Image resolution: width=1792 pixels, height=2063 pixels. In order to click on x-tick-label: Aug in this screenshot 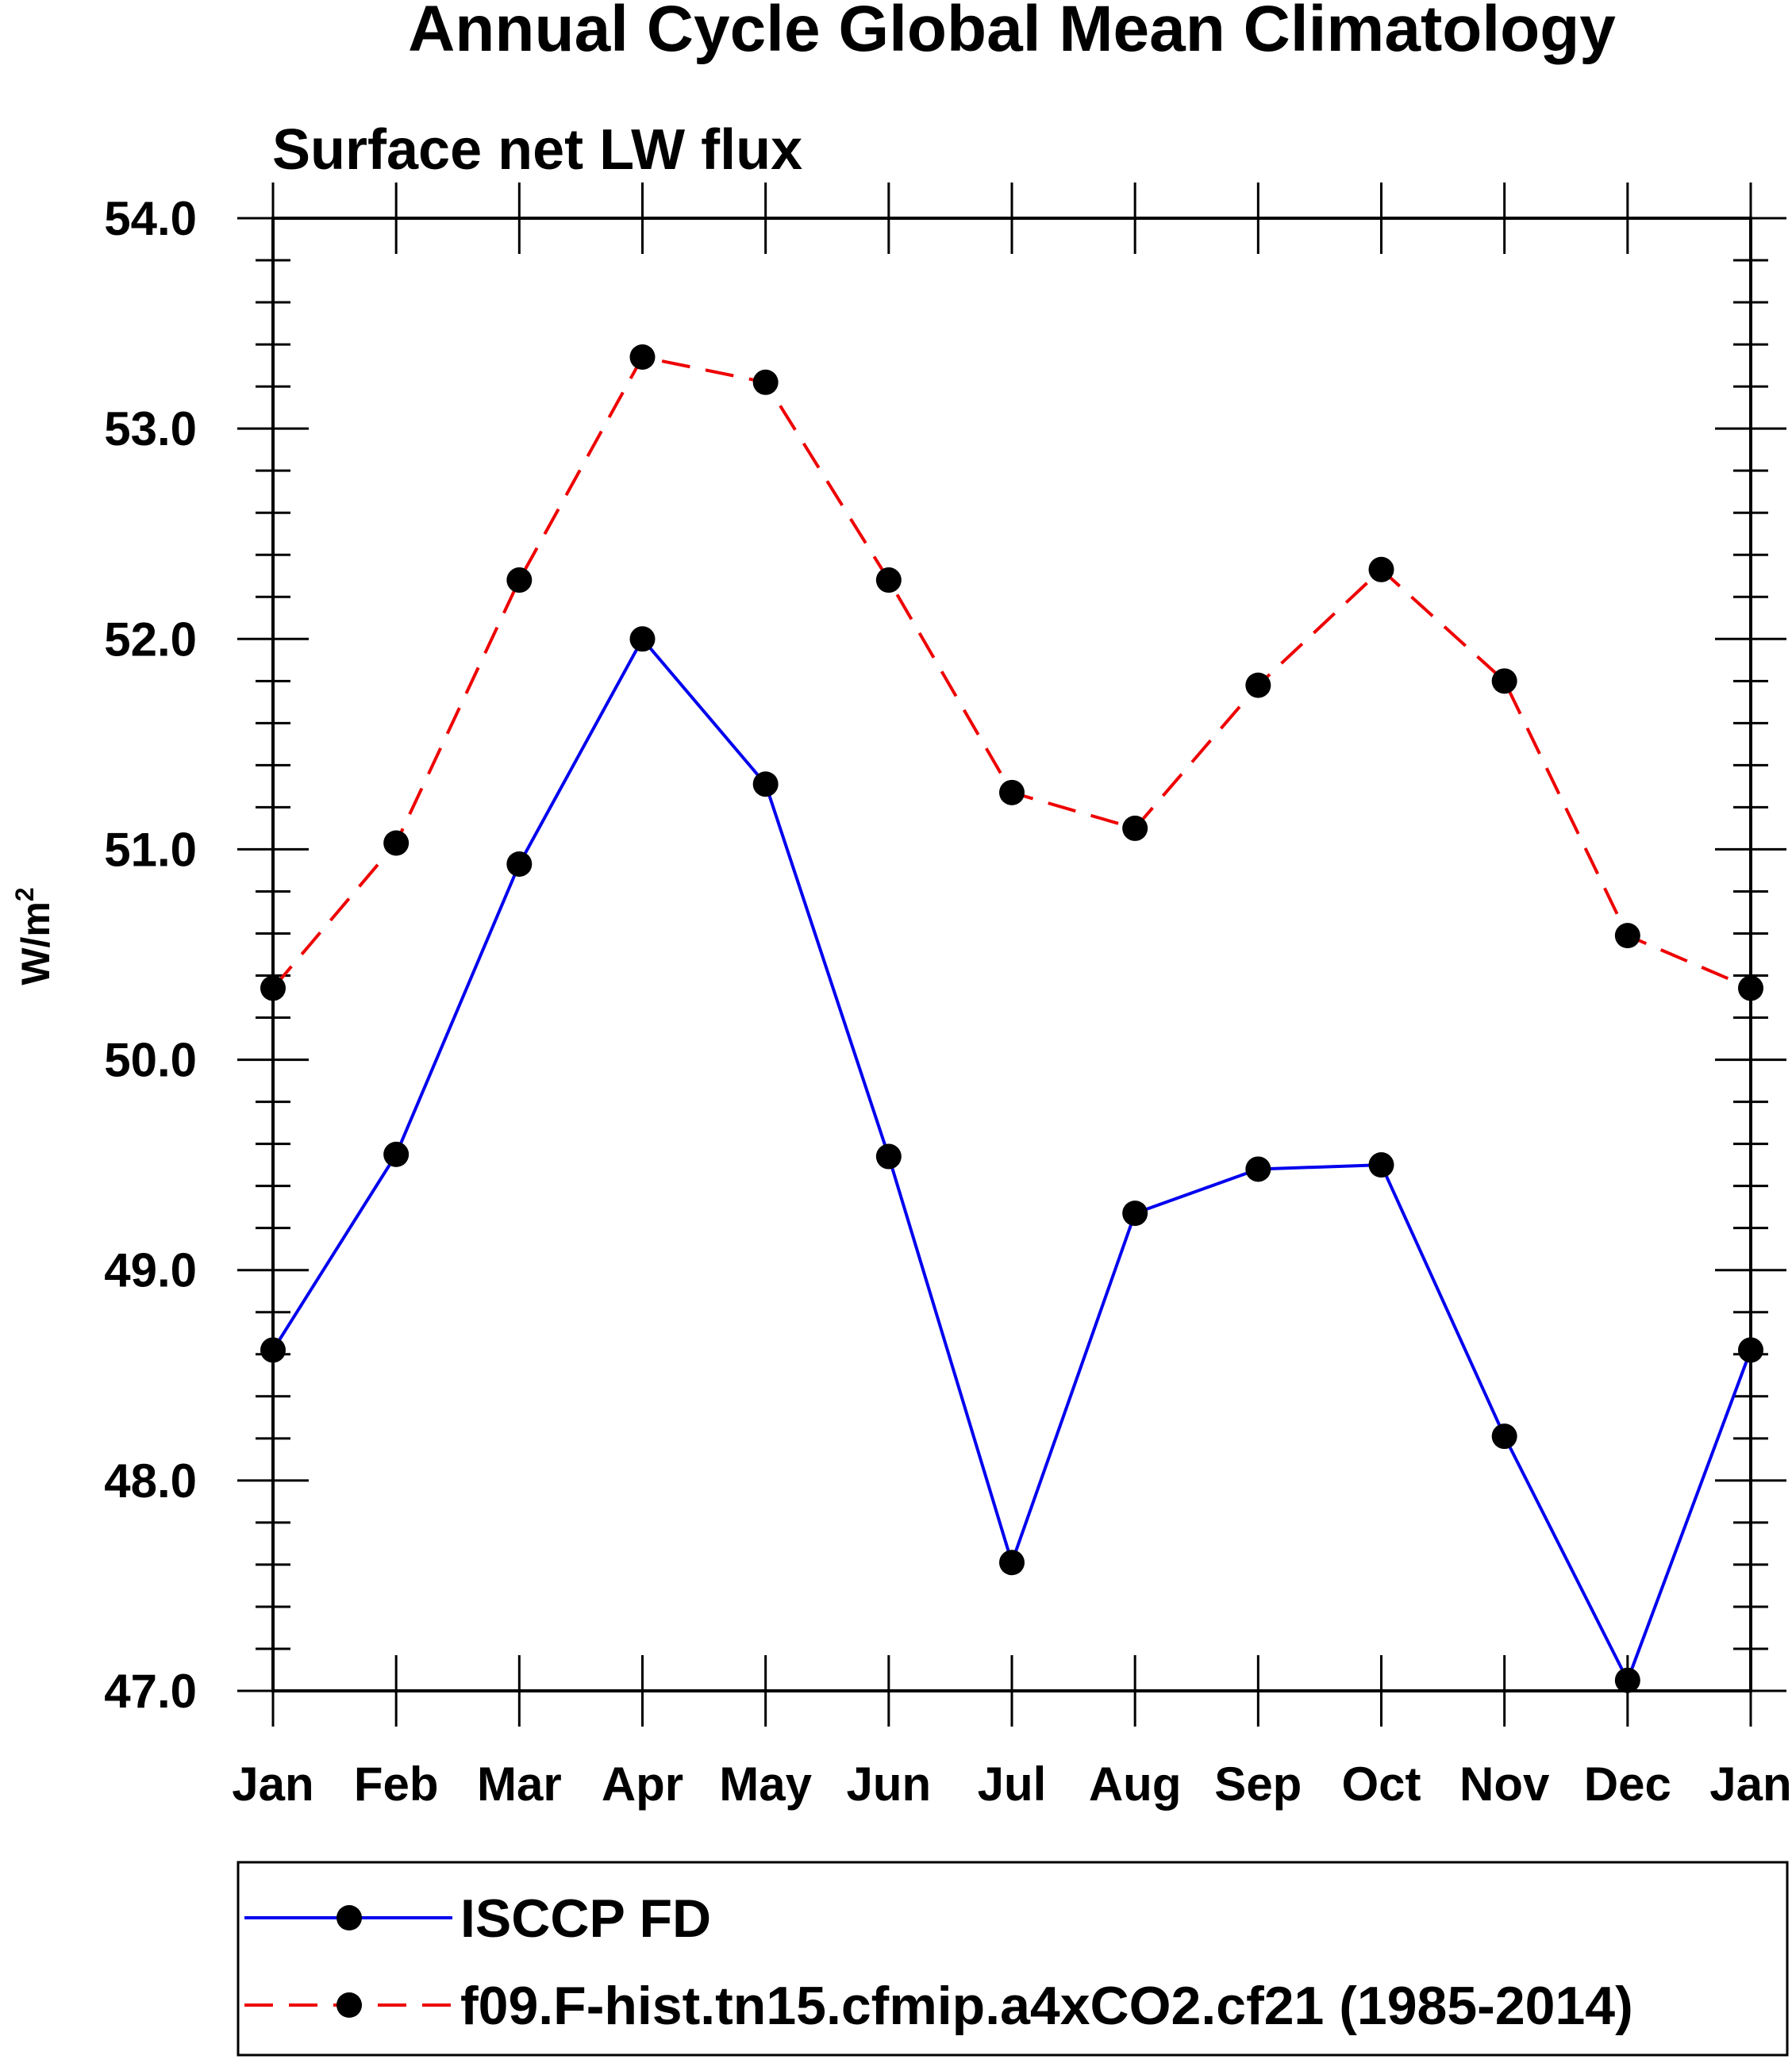, I will do `click(1135, 1785)`.